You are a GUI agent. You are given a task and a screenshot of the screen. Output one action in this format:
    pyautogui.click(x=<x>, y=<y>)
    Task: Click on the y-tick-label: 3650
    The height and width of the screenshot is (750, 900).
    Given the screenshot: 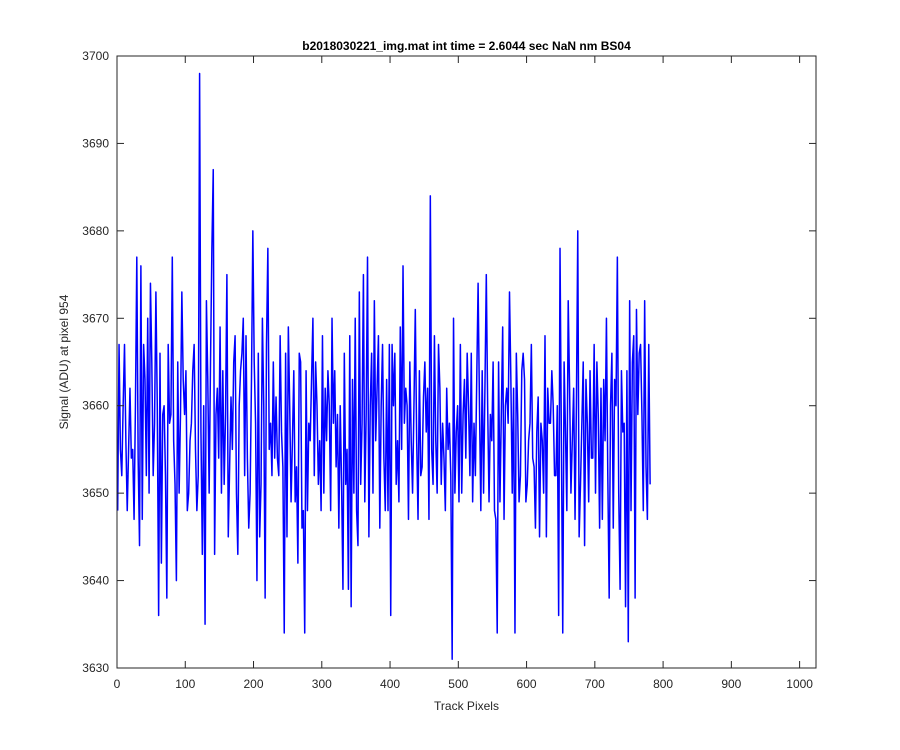 What is the action you would take?
    pyautogui.click(x=95, y=493)
    